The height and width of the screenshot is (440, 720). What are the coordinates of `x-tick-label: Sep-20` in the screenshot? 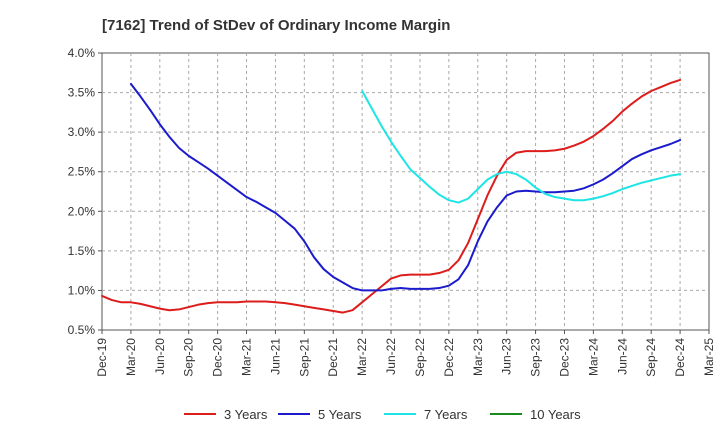 It's located at (189, 357).